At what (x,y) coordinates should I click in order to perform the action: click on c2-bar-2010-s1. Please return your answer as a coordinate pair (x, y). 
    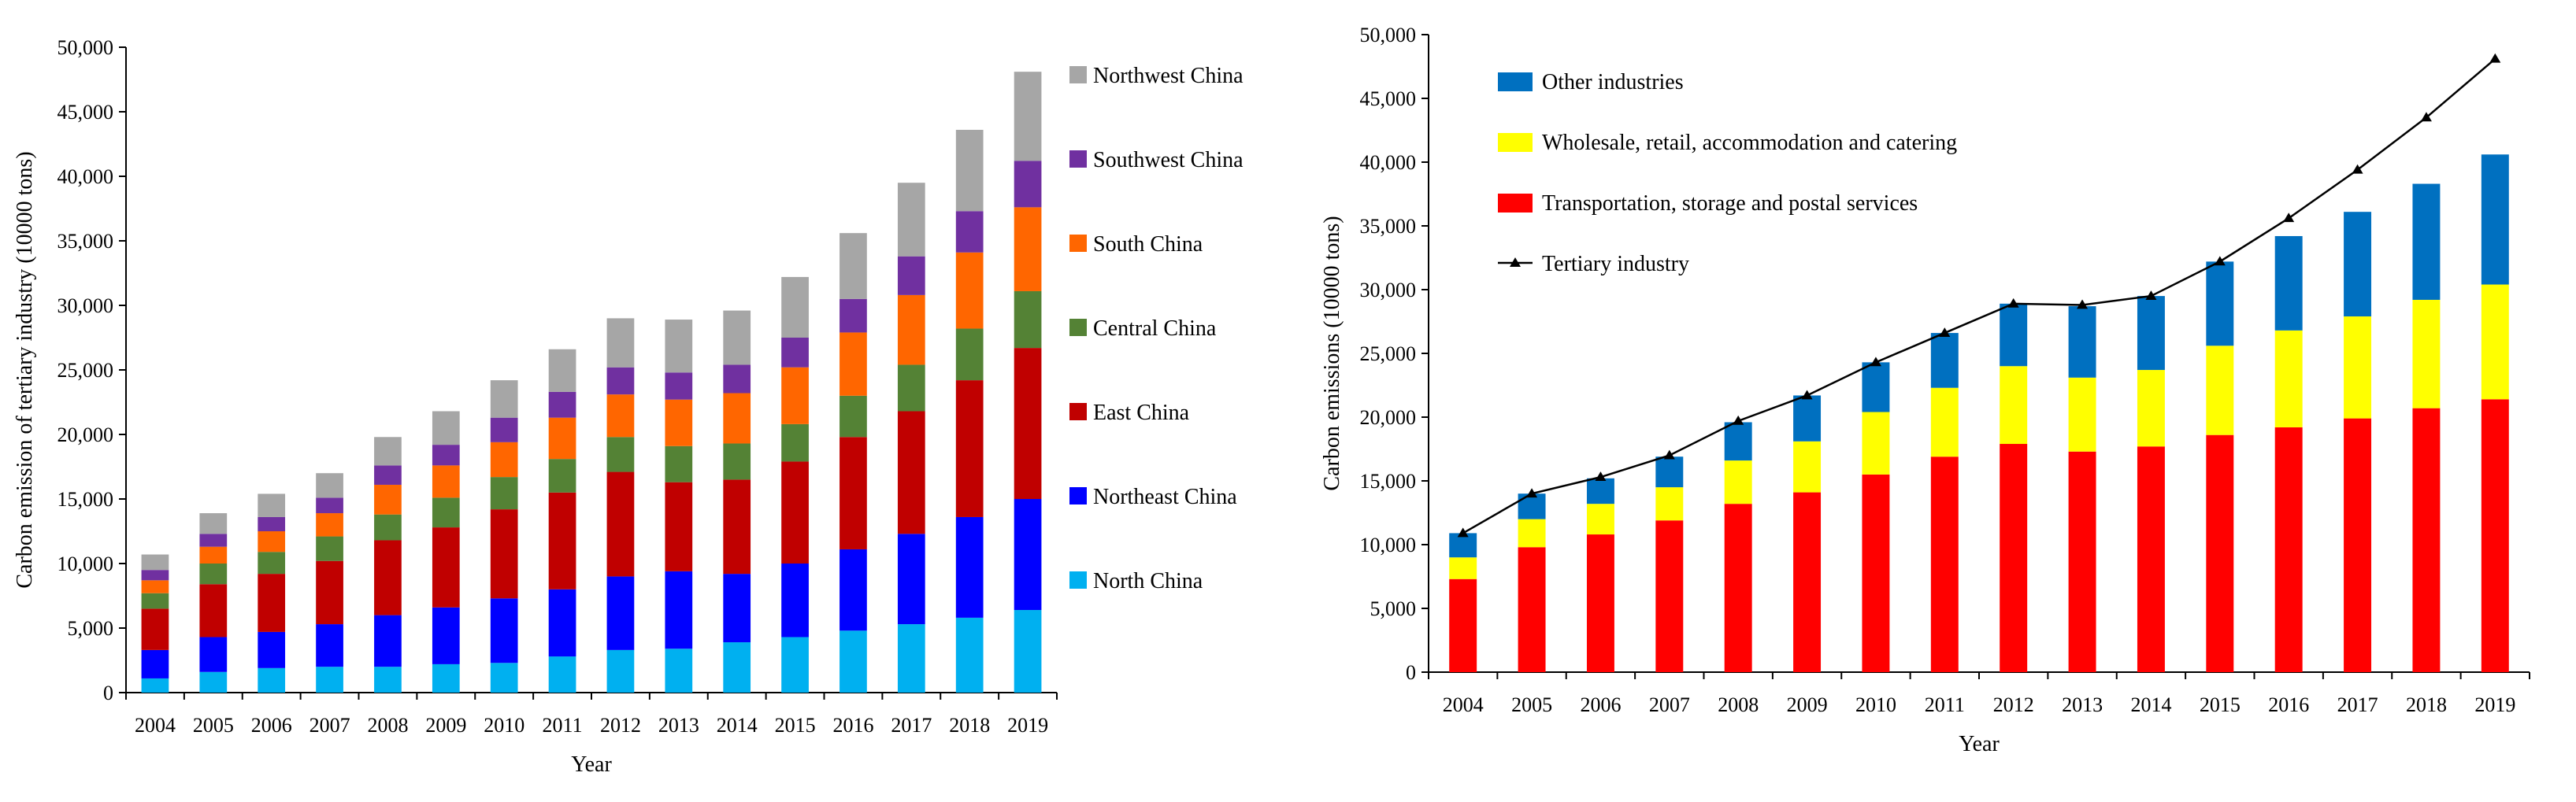
    Looking at the image, I should click on (1876, 444).